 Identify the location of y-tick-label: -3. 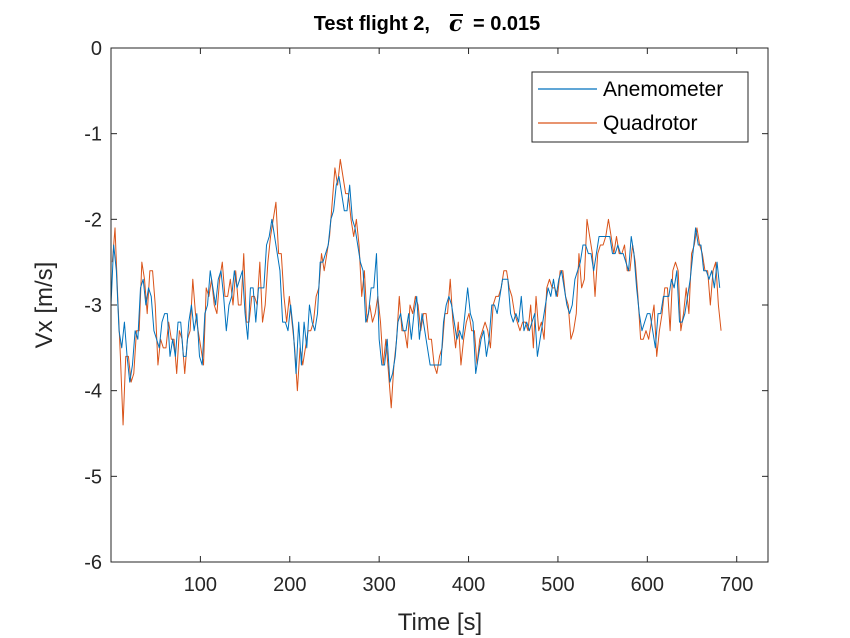
(93, 306).